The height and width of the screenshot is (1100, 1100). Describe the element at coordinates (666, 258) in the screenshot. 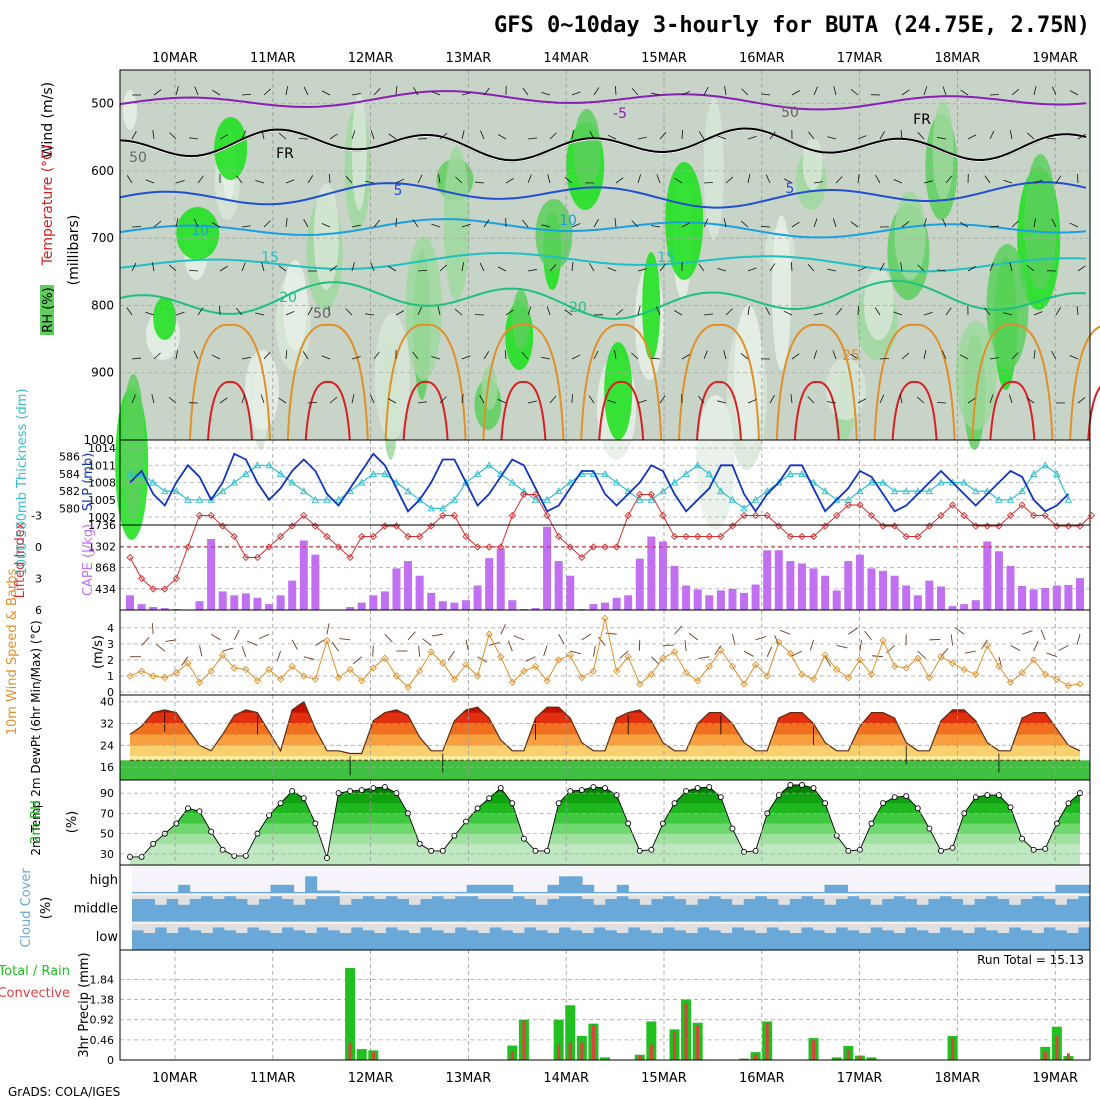

I see `contour-label: 15` at that location.